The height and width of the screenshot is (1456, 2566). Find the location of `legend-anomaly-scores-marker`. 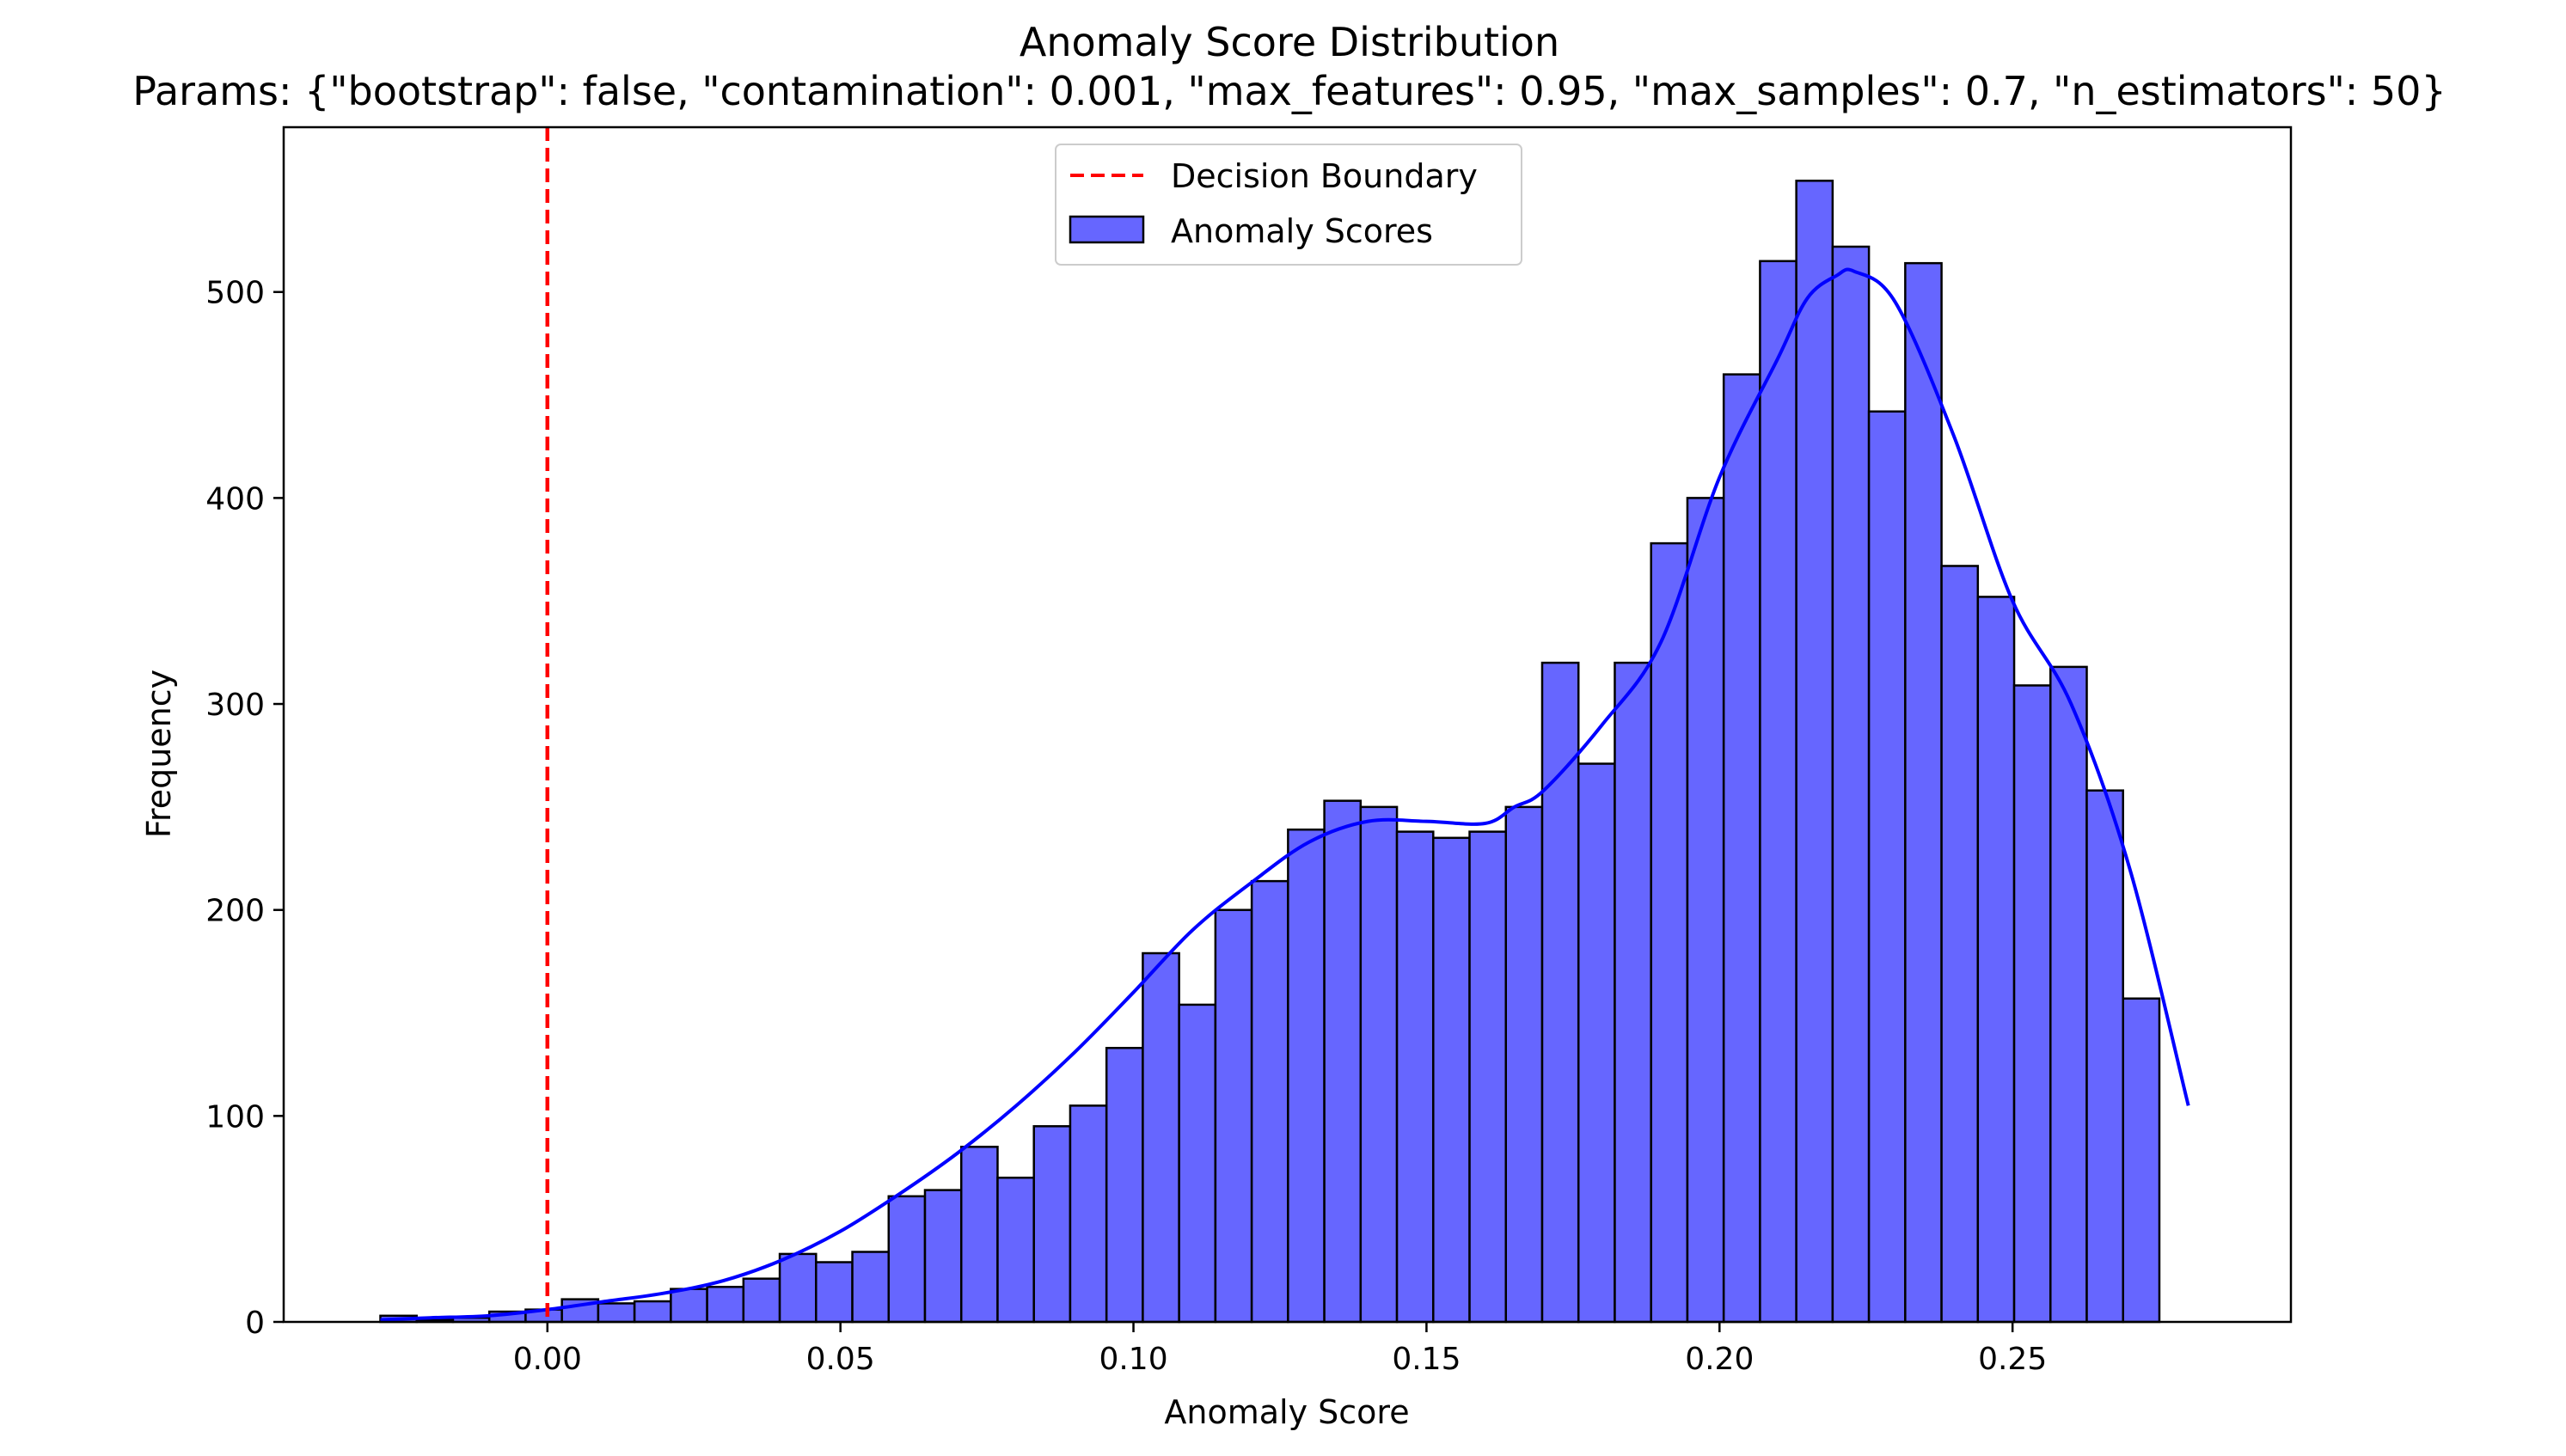

legend-anomaly-scores-marker is located at coordinates (1107, 230).